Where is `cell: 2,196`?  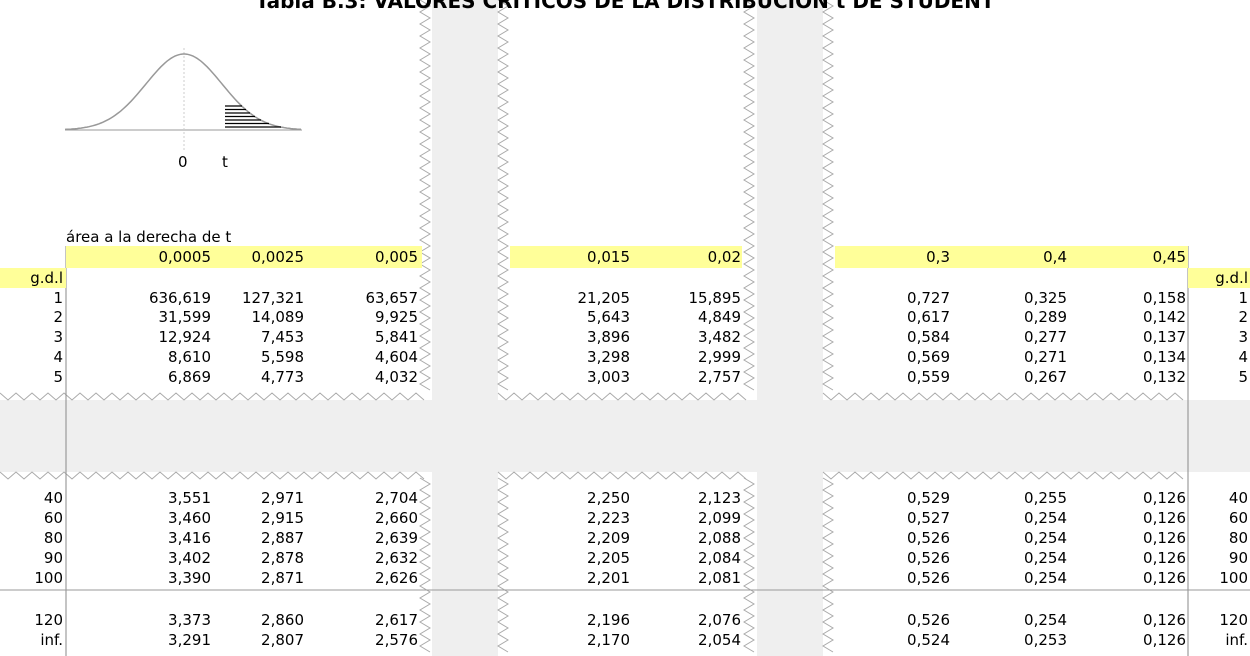
cell: 2,196 is located at coordinates (608, 620).